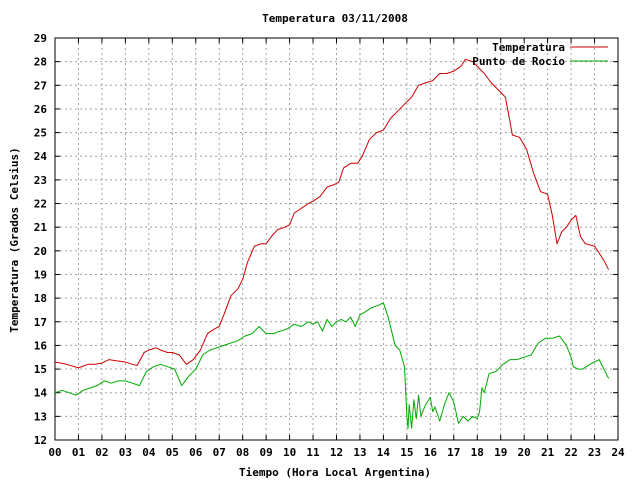 This screenshot has width=640, height=480. I want to click on x-tick-label: 24, so click(618, 452).